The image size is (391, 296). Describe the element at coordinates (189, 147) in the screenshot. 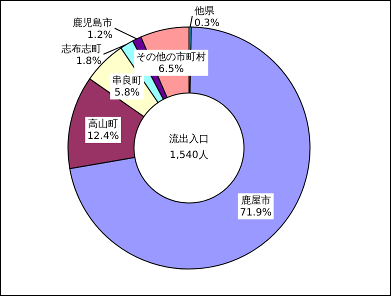

I see `text: 流出入口 1,540人` at that location.